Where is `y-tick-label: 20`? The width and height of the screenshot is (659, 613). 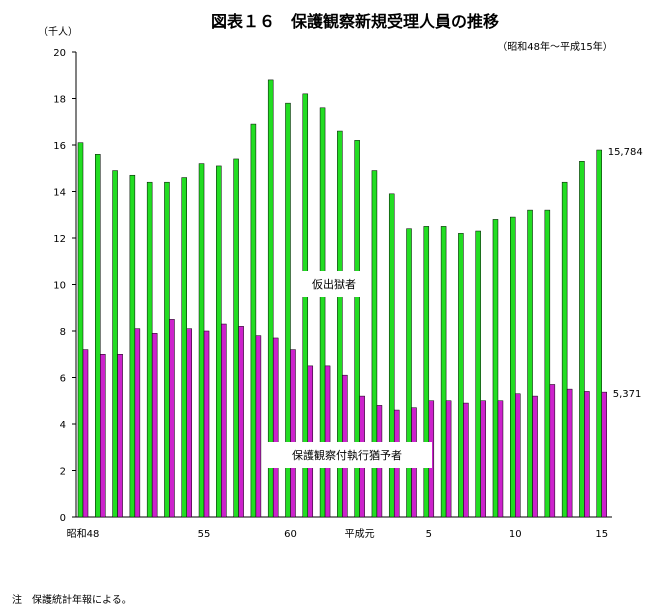 y-tick-label: 20 is located at coordinates (59, 53).